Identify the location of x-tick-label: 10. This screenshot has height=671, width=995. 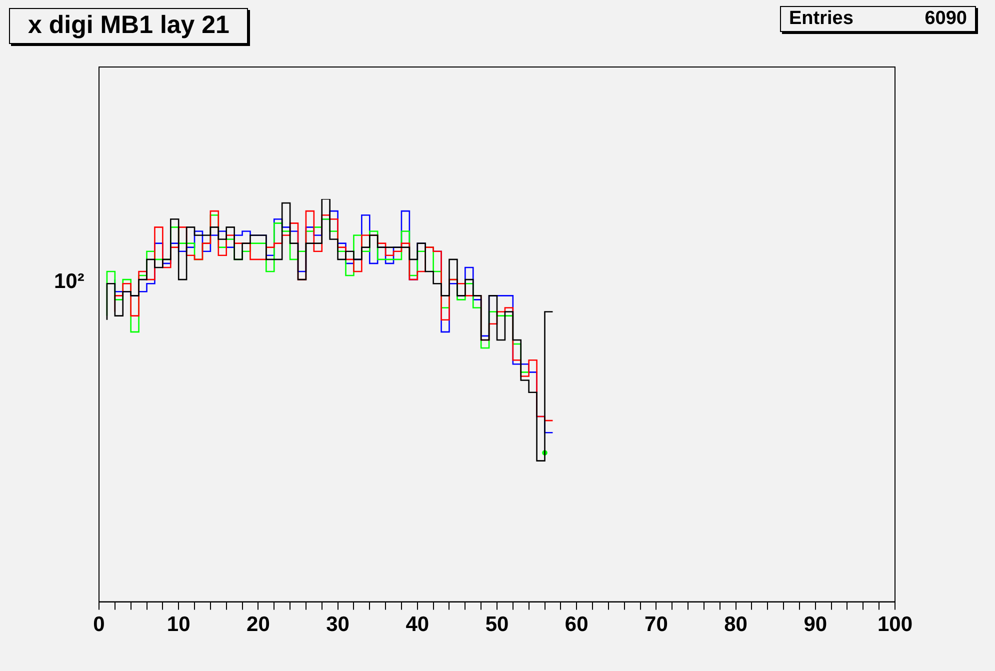
(178, 624).